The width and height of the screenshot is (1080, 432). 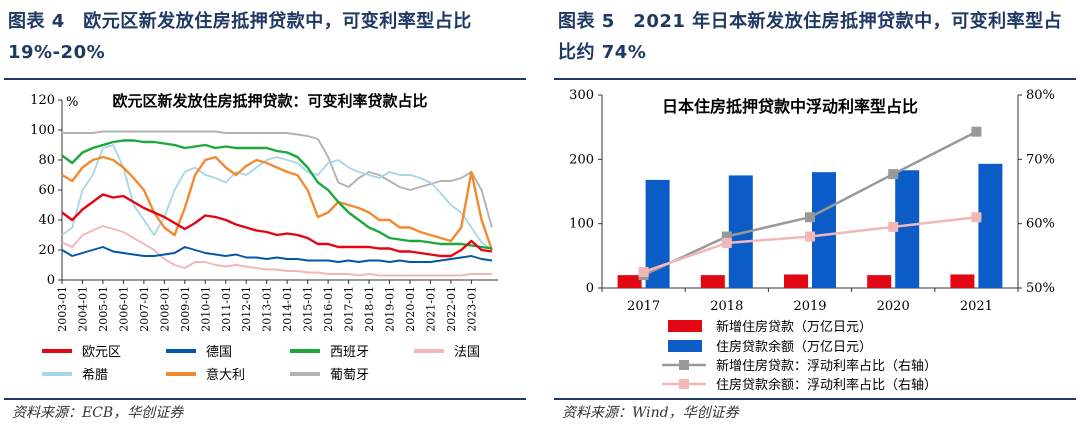 What do you see at coordinates (809, 306) in the screenshot?
I see `chart-5-x-tick-label: 2019` at bounding box center [809, 306].